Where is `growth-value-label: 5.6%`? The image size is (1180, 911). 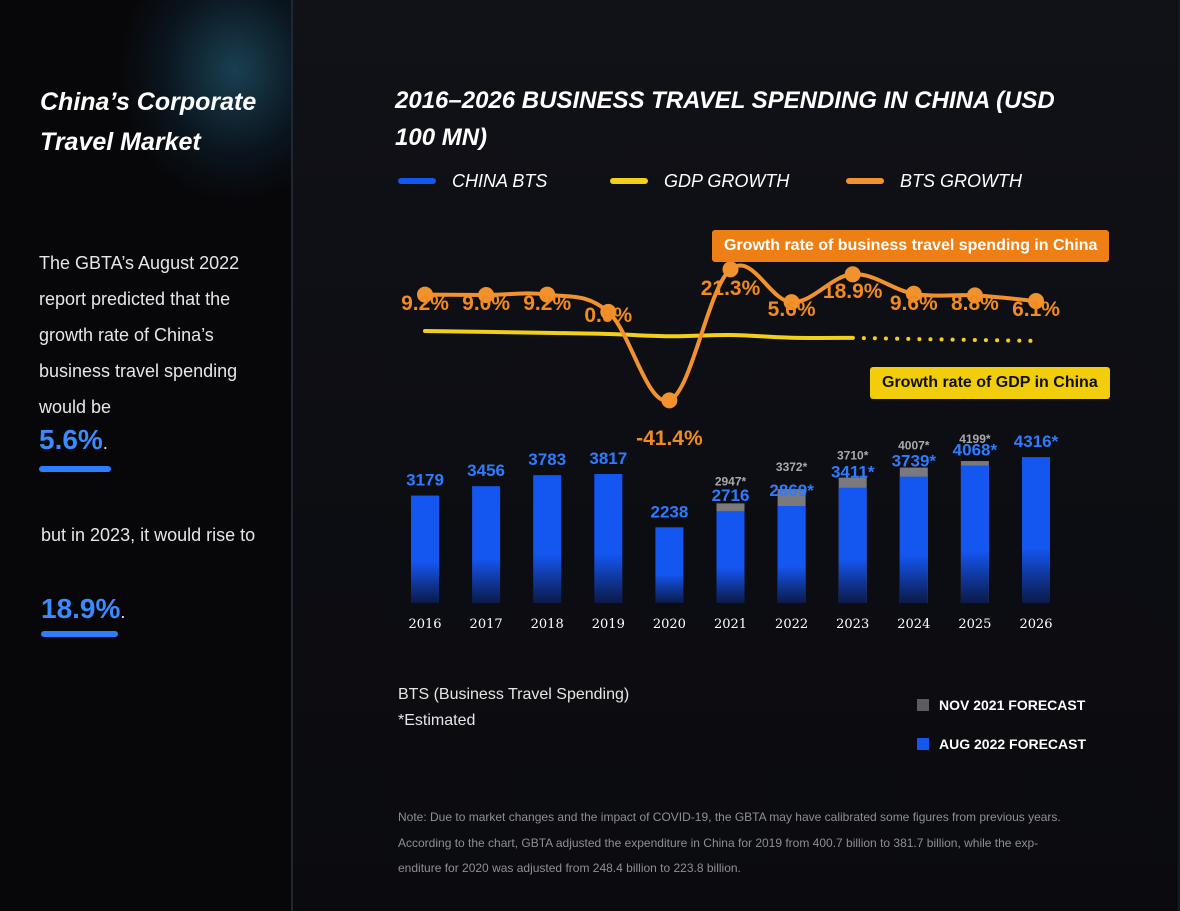 growth-value-label: 5.6% is located at coordinates (792, 309).